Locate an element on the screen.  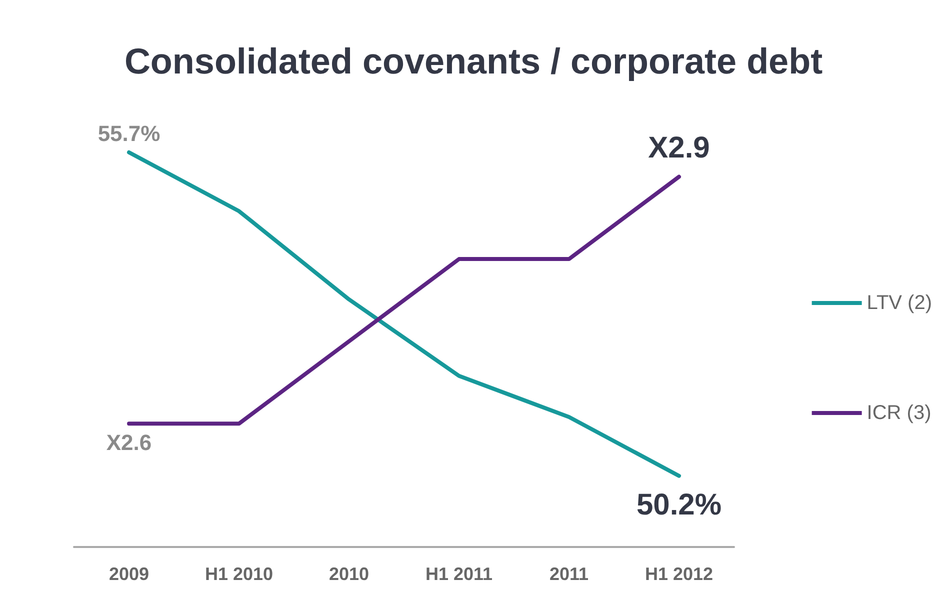
legend-label: LTV (2) is located at coordinates (899, 303).